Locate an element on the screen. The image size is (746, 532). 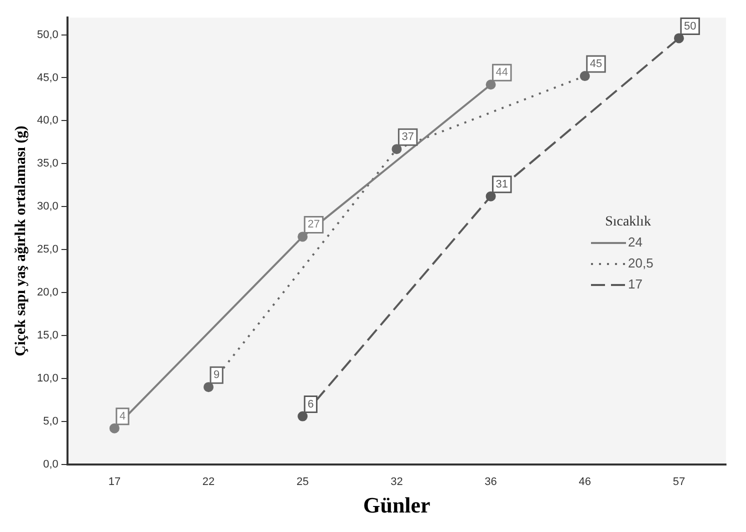
x-axis-title: Günler is located at coordinates (397, 505).